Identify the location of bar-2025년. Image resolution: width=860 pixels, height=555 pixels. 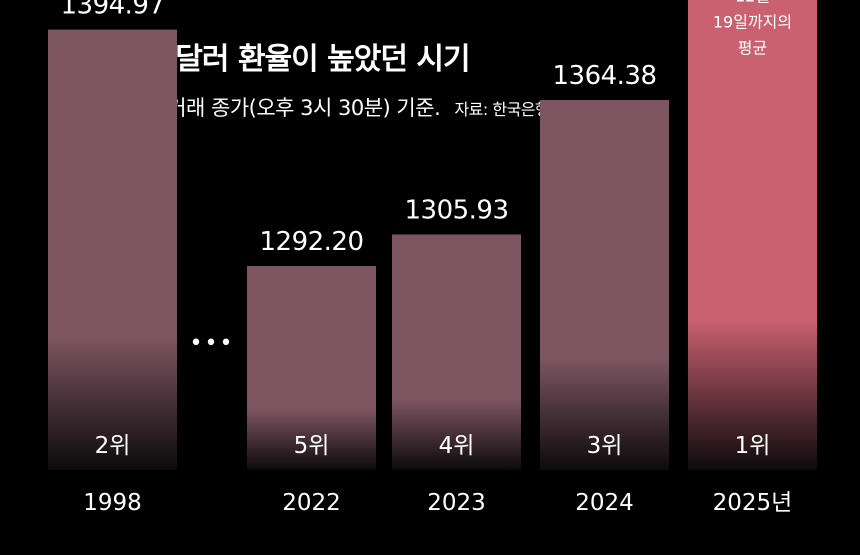
(752, 235).